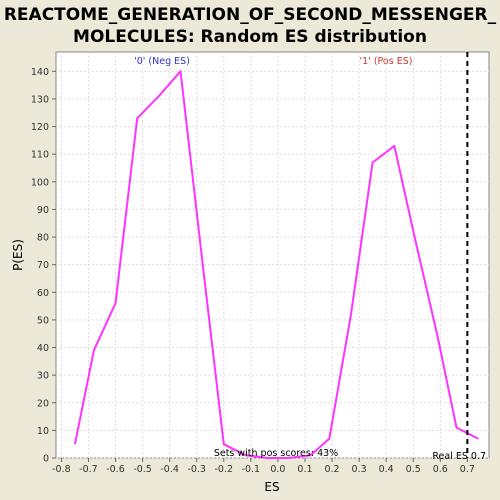 Image resolution: width=500 pixels, height=500 pixels. What do you see at coordinates (43, 210) in the screenshot?
I see `y-tick-label: 90` at bounding box center [43, 210].